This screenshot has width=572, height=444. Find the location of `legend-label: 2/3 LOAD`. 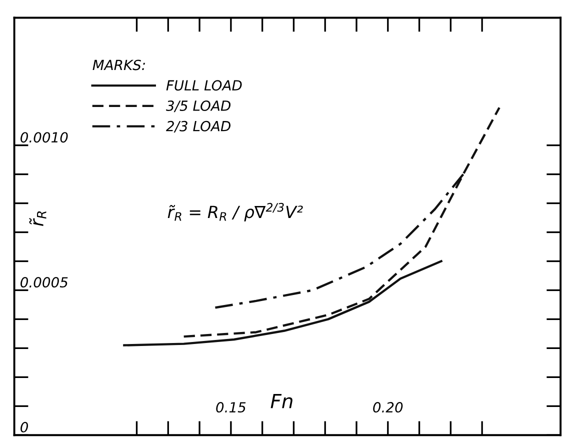

legend-label: 2/3 LOAD is located at coordinates (198, 126).